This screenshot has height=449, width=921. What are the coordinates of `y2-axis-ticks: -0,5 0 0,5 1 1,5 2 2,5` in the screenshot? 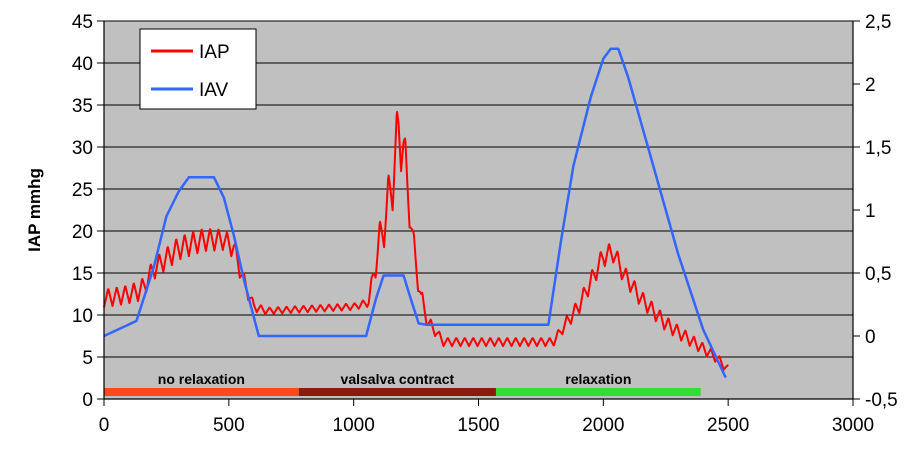 It's located at (875, 211).